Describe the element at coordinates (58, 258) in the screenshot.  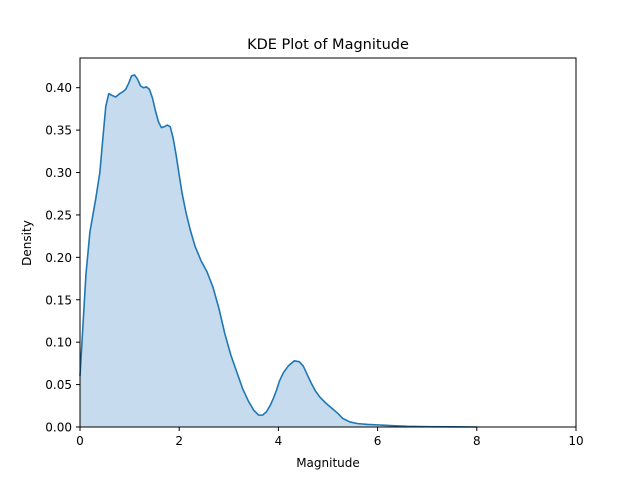
I see `y-tick-label: 0.20` at that location.